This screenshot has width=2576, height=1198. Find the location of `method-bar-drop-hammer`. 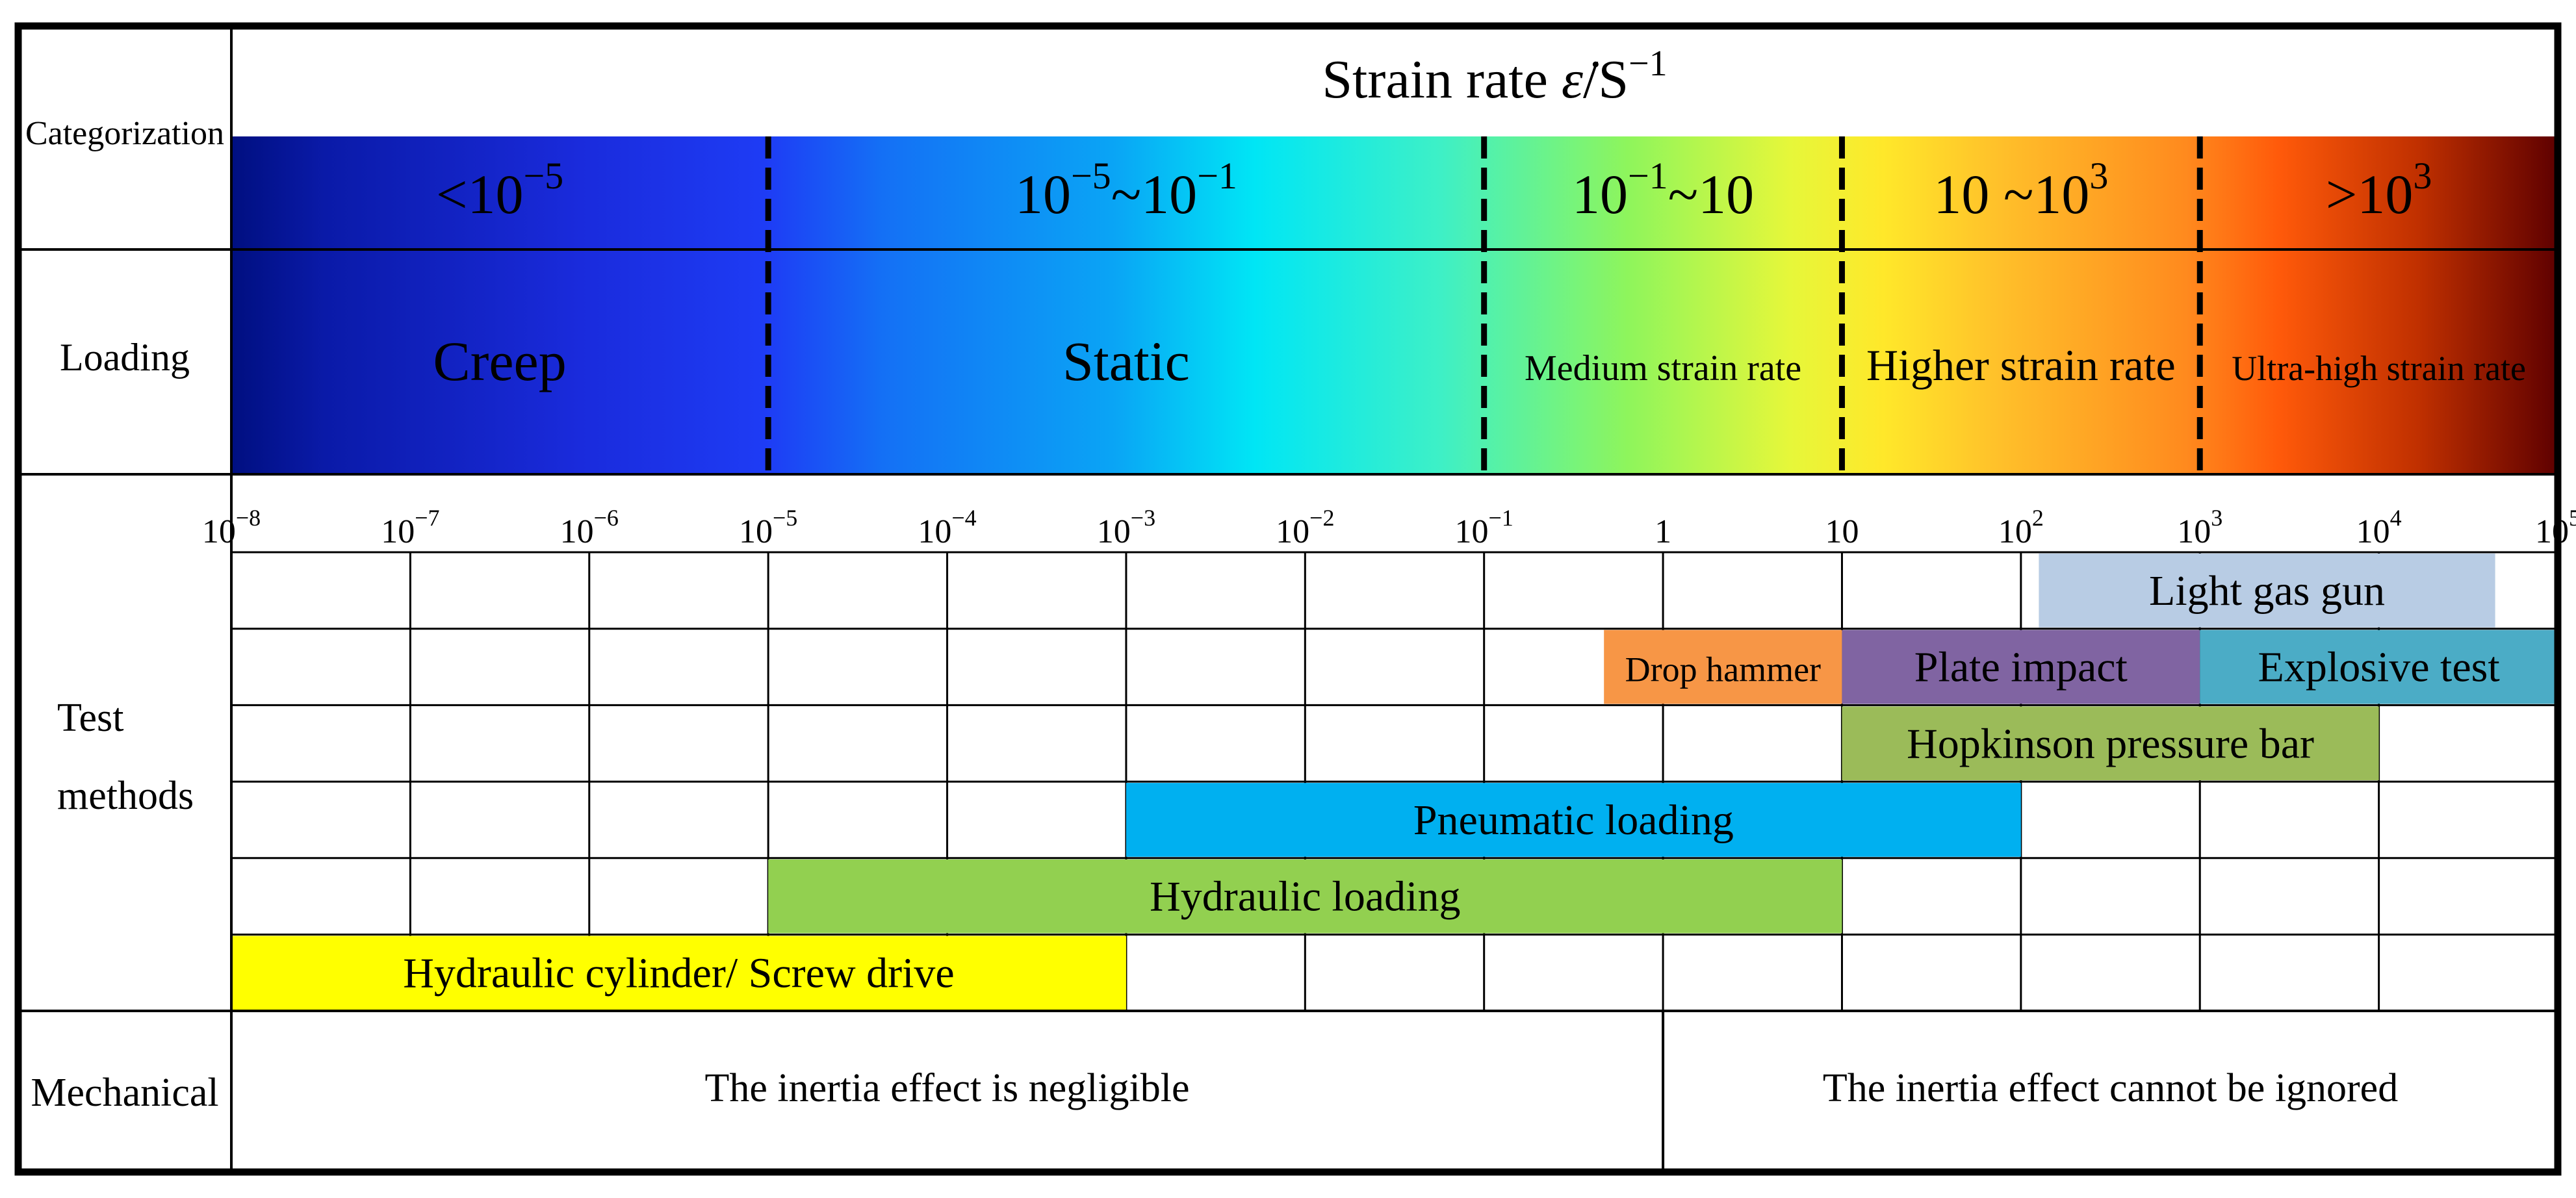

method-bar-drop-hammer is located at coordinates (1723, 667).